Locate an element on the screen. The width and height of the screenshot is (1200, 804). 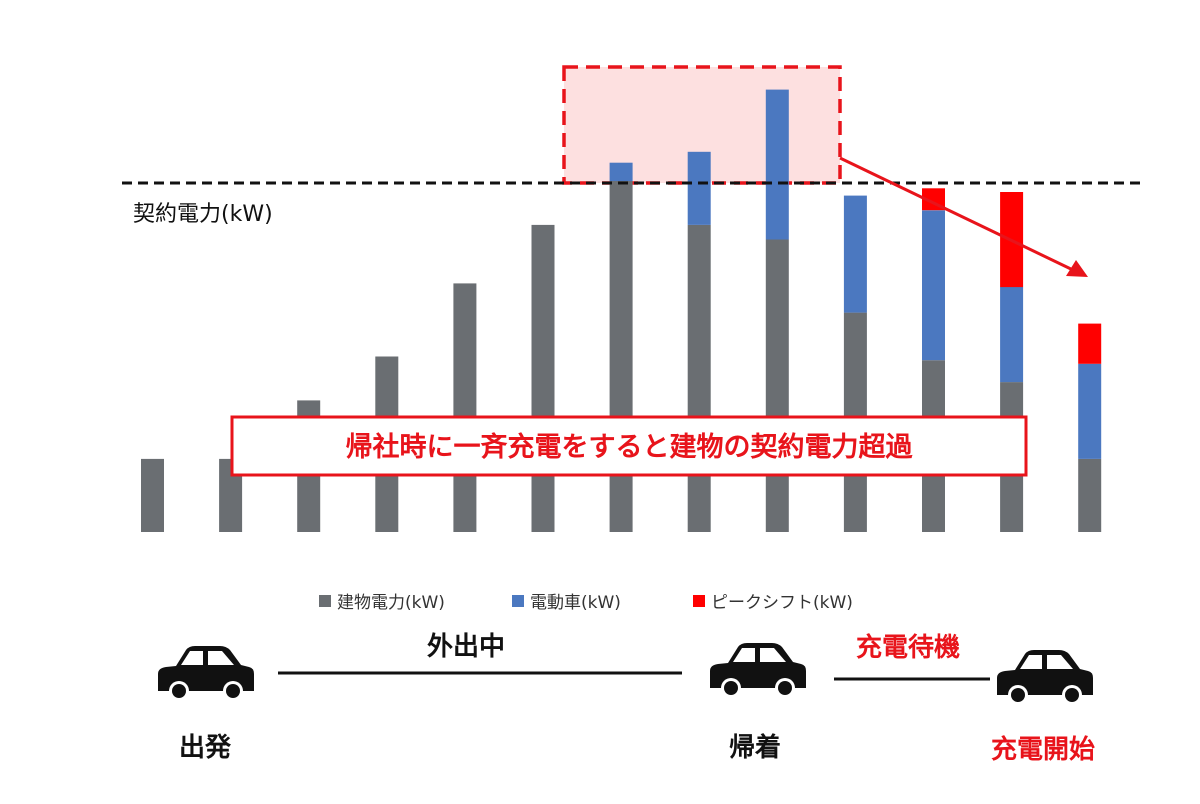
legend-swatch-building is located at coordinates (325, 601).